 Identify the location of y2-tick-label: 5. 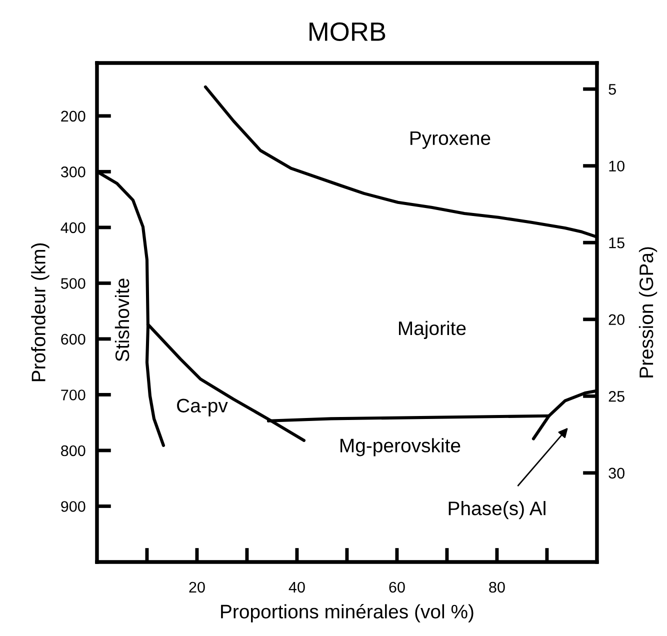
(612, 89).